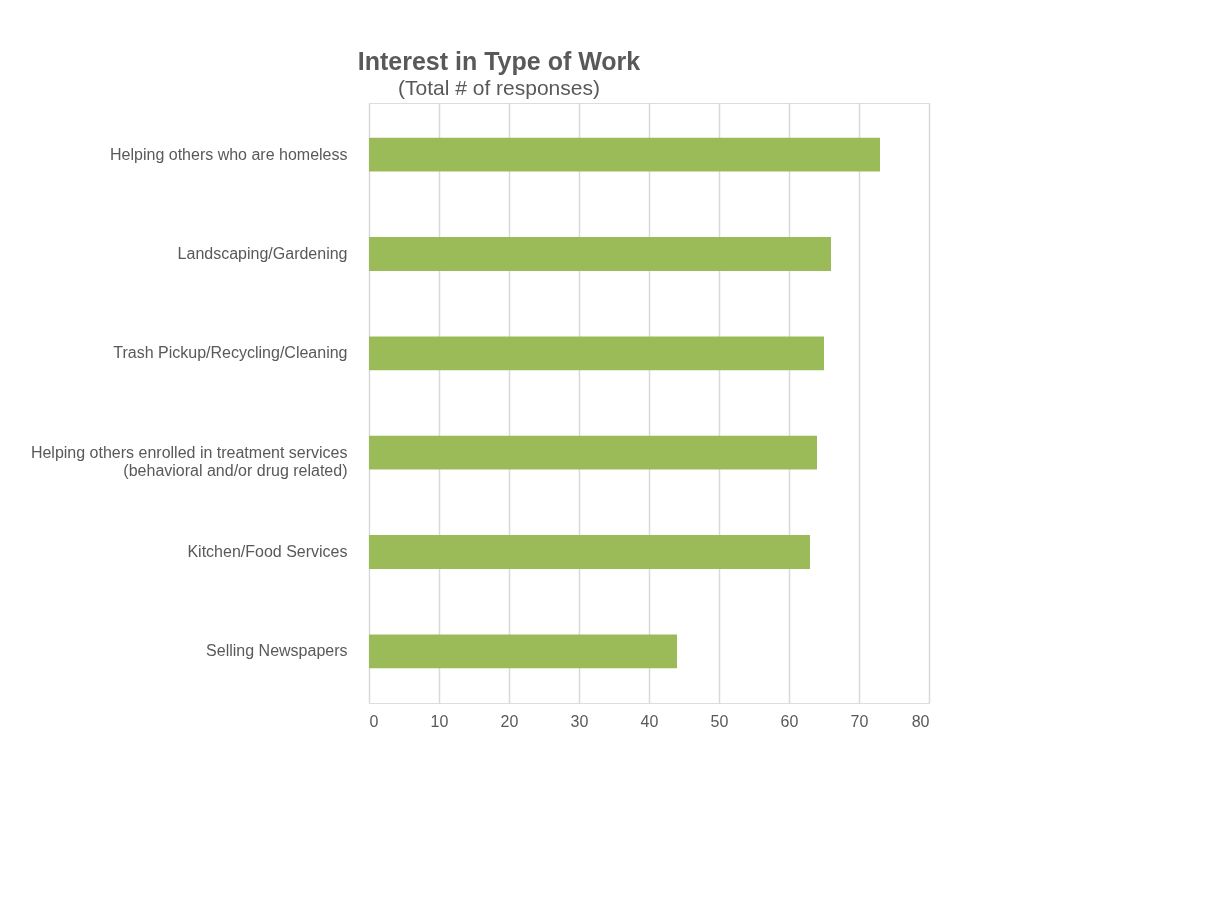 The width and height of the screenshot is (1207, 906). I want to click on y-tick-label: Helping others who are homeless, so click(229, 154).